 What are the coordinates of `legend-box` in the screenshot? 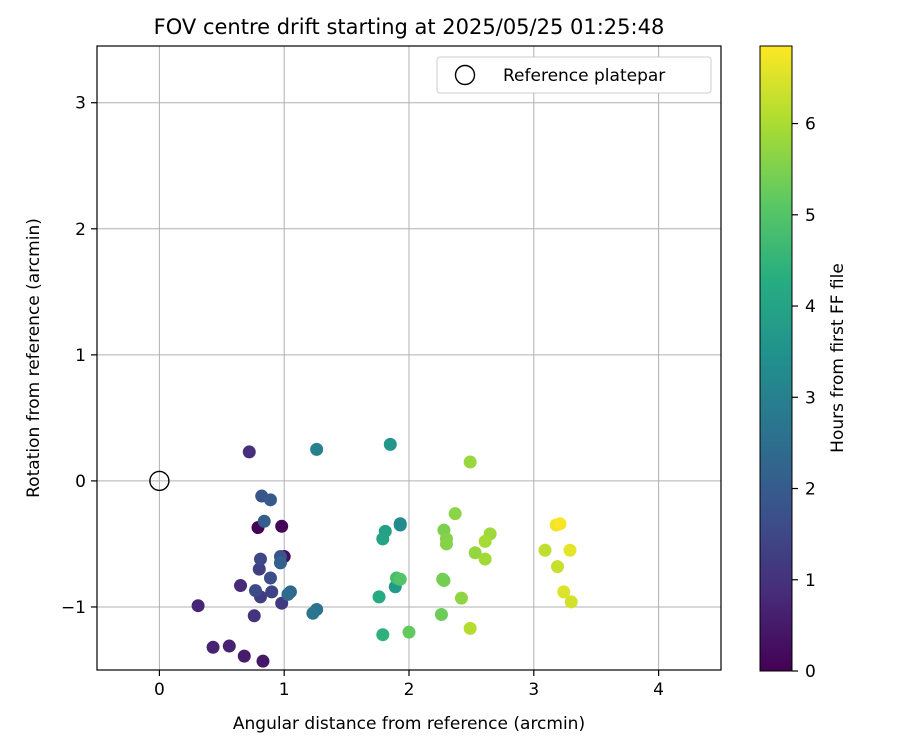 It's located at (574, 75).